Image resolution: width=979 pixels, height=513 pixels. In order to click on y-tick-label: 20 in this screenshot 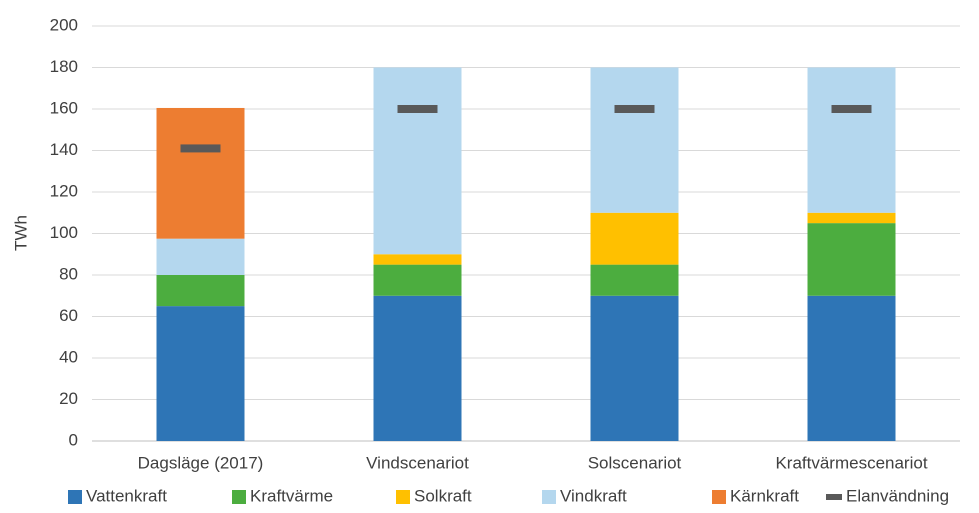, I will do `click(68, 398)`.